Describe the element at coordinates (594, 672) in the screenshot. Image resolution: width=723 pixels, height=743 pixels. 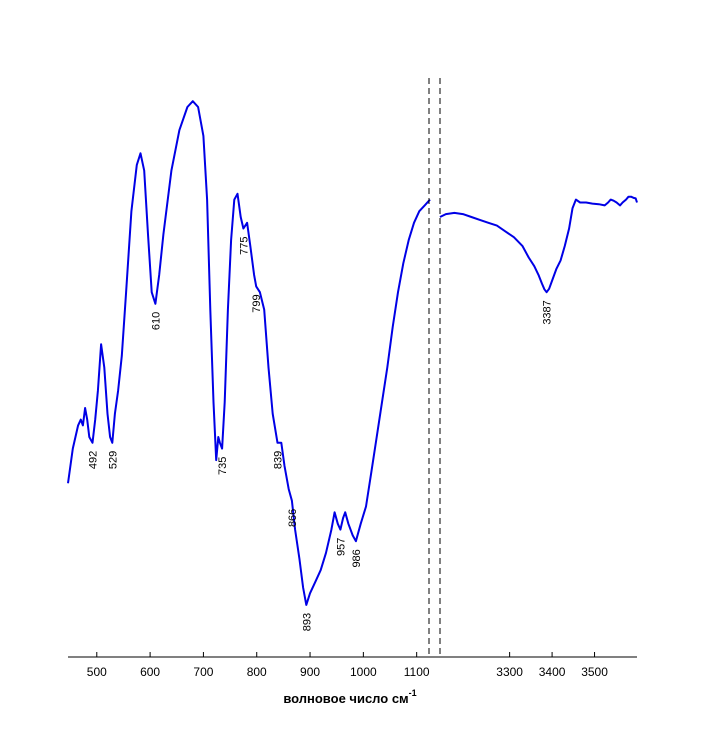
I see `x-tick-label-3500: 3500` at that location.